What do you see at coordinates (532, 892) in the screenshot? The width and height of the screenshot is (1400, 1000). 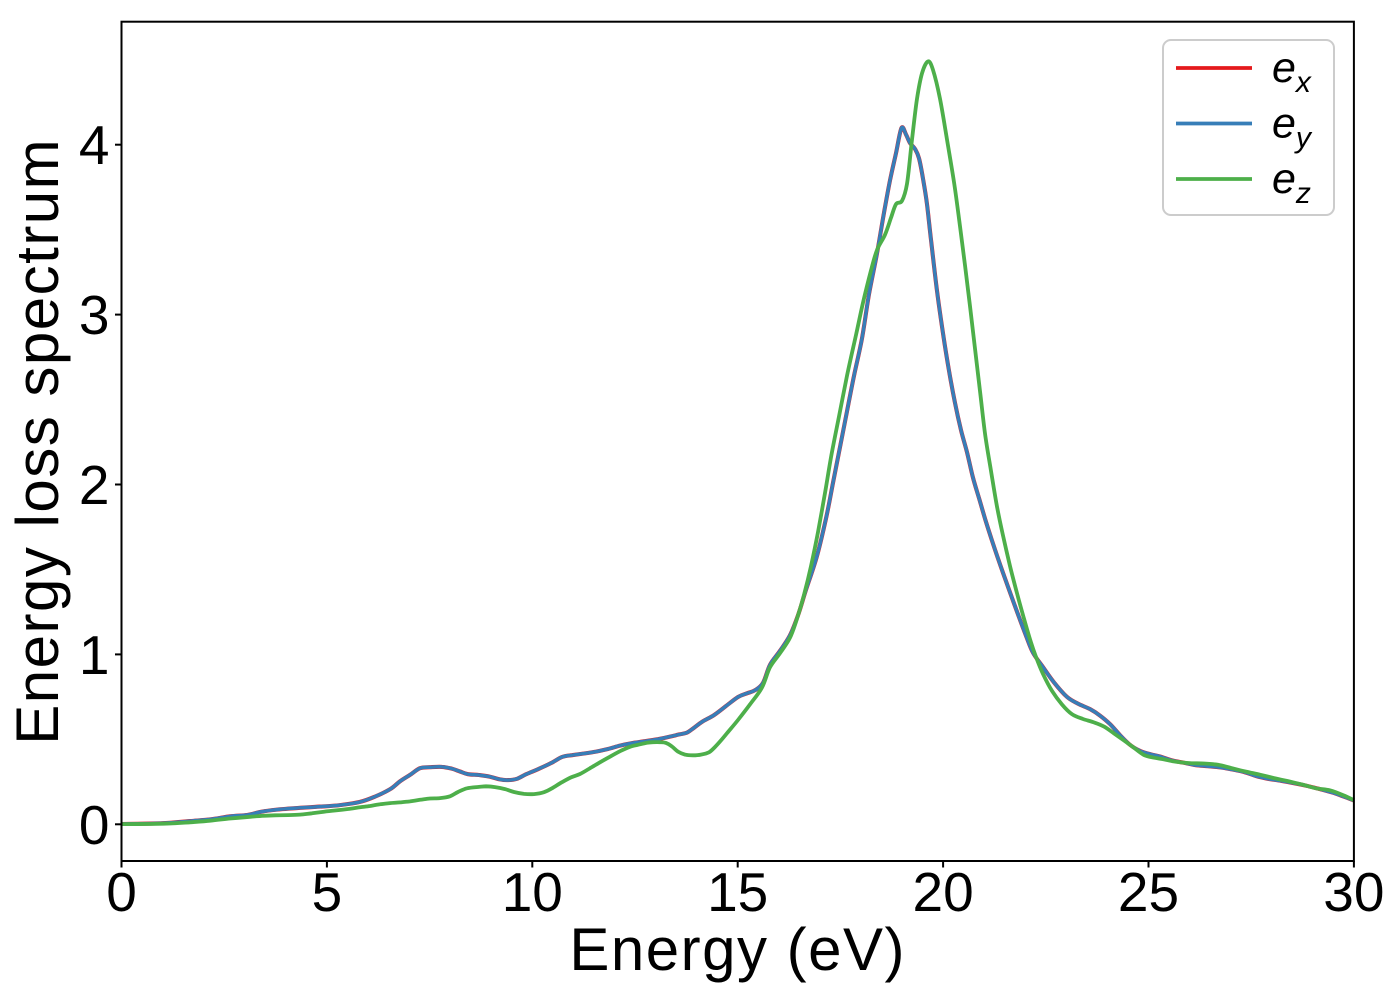 I see `svg-text: 10` at bounding box center [532, 892].